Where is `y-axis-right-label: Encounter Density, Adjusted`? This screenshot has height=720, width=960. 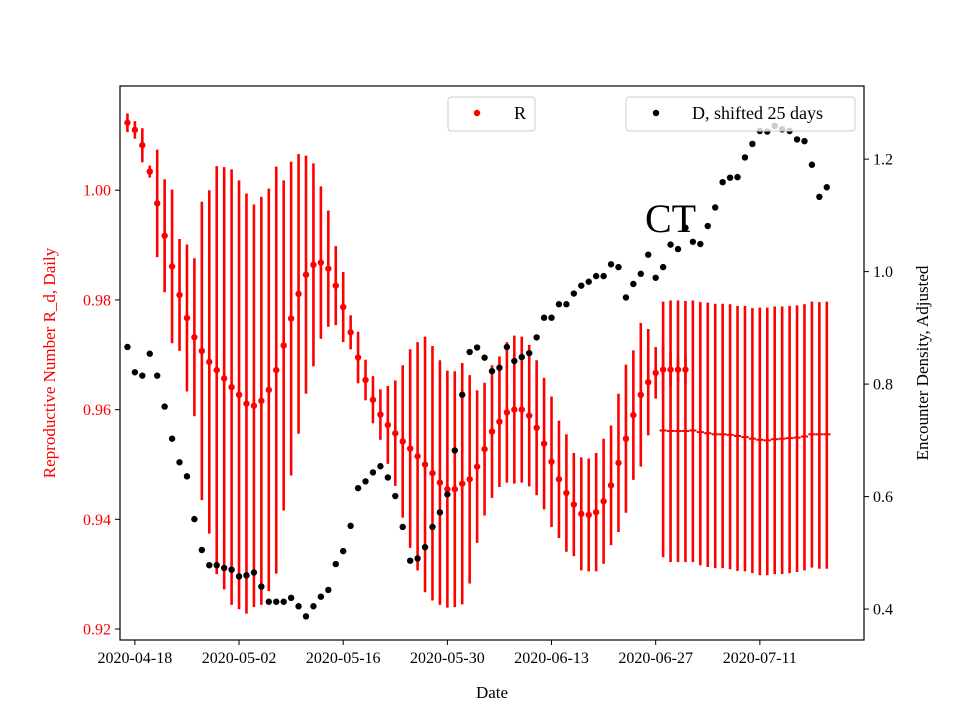 y-axis-right-label: Encounter Density, Adjusted is located at coordinates (922, 362).